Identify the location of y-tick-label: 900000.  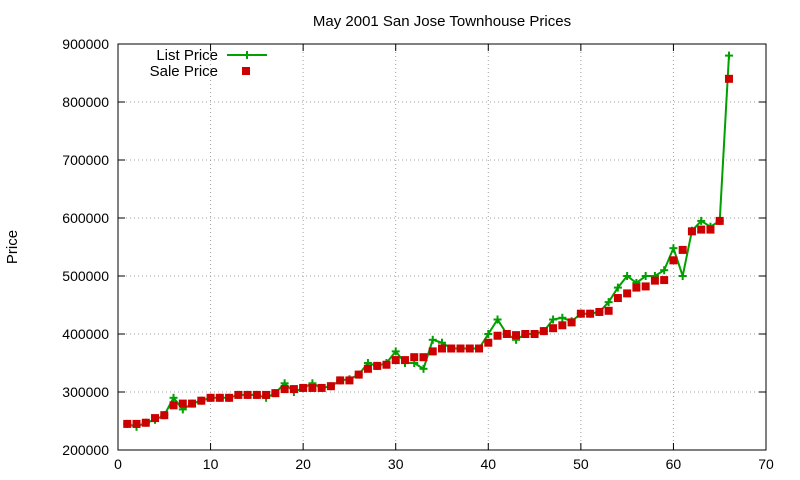
(85, 44).